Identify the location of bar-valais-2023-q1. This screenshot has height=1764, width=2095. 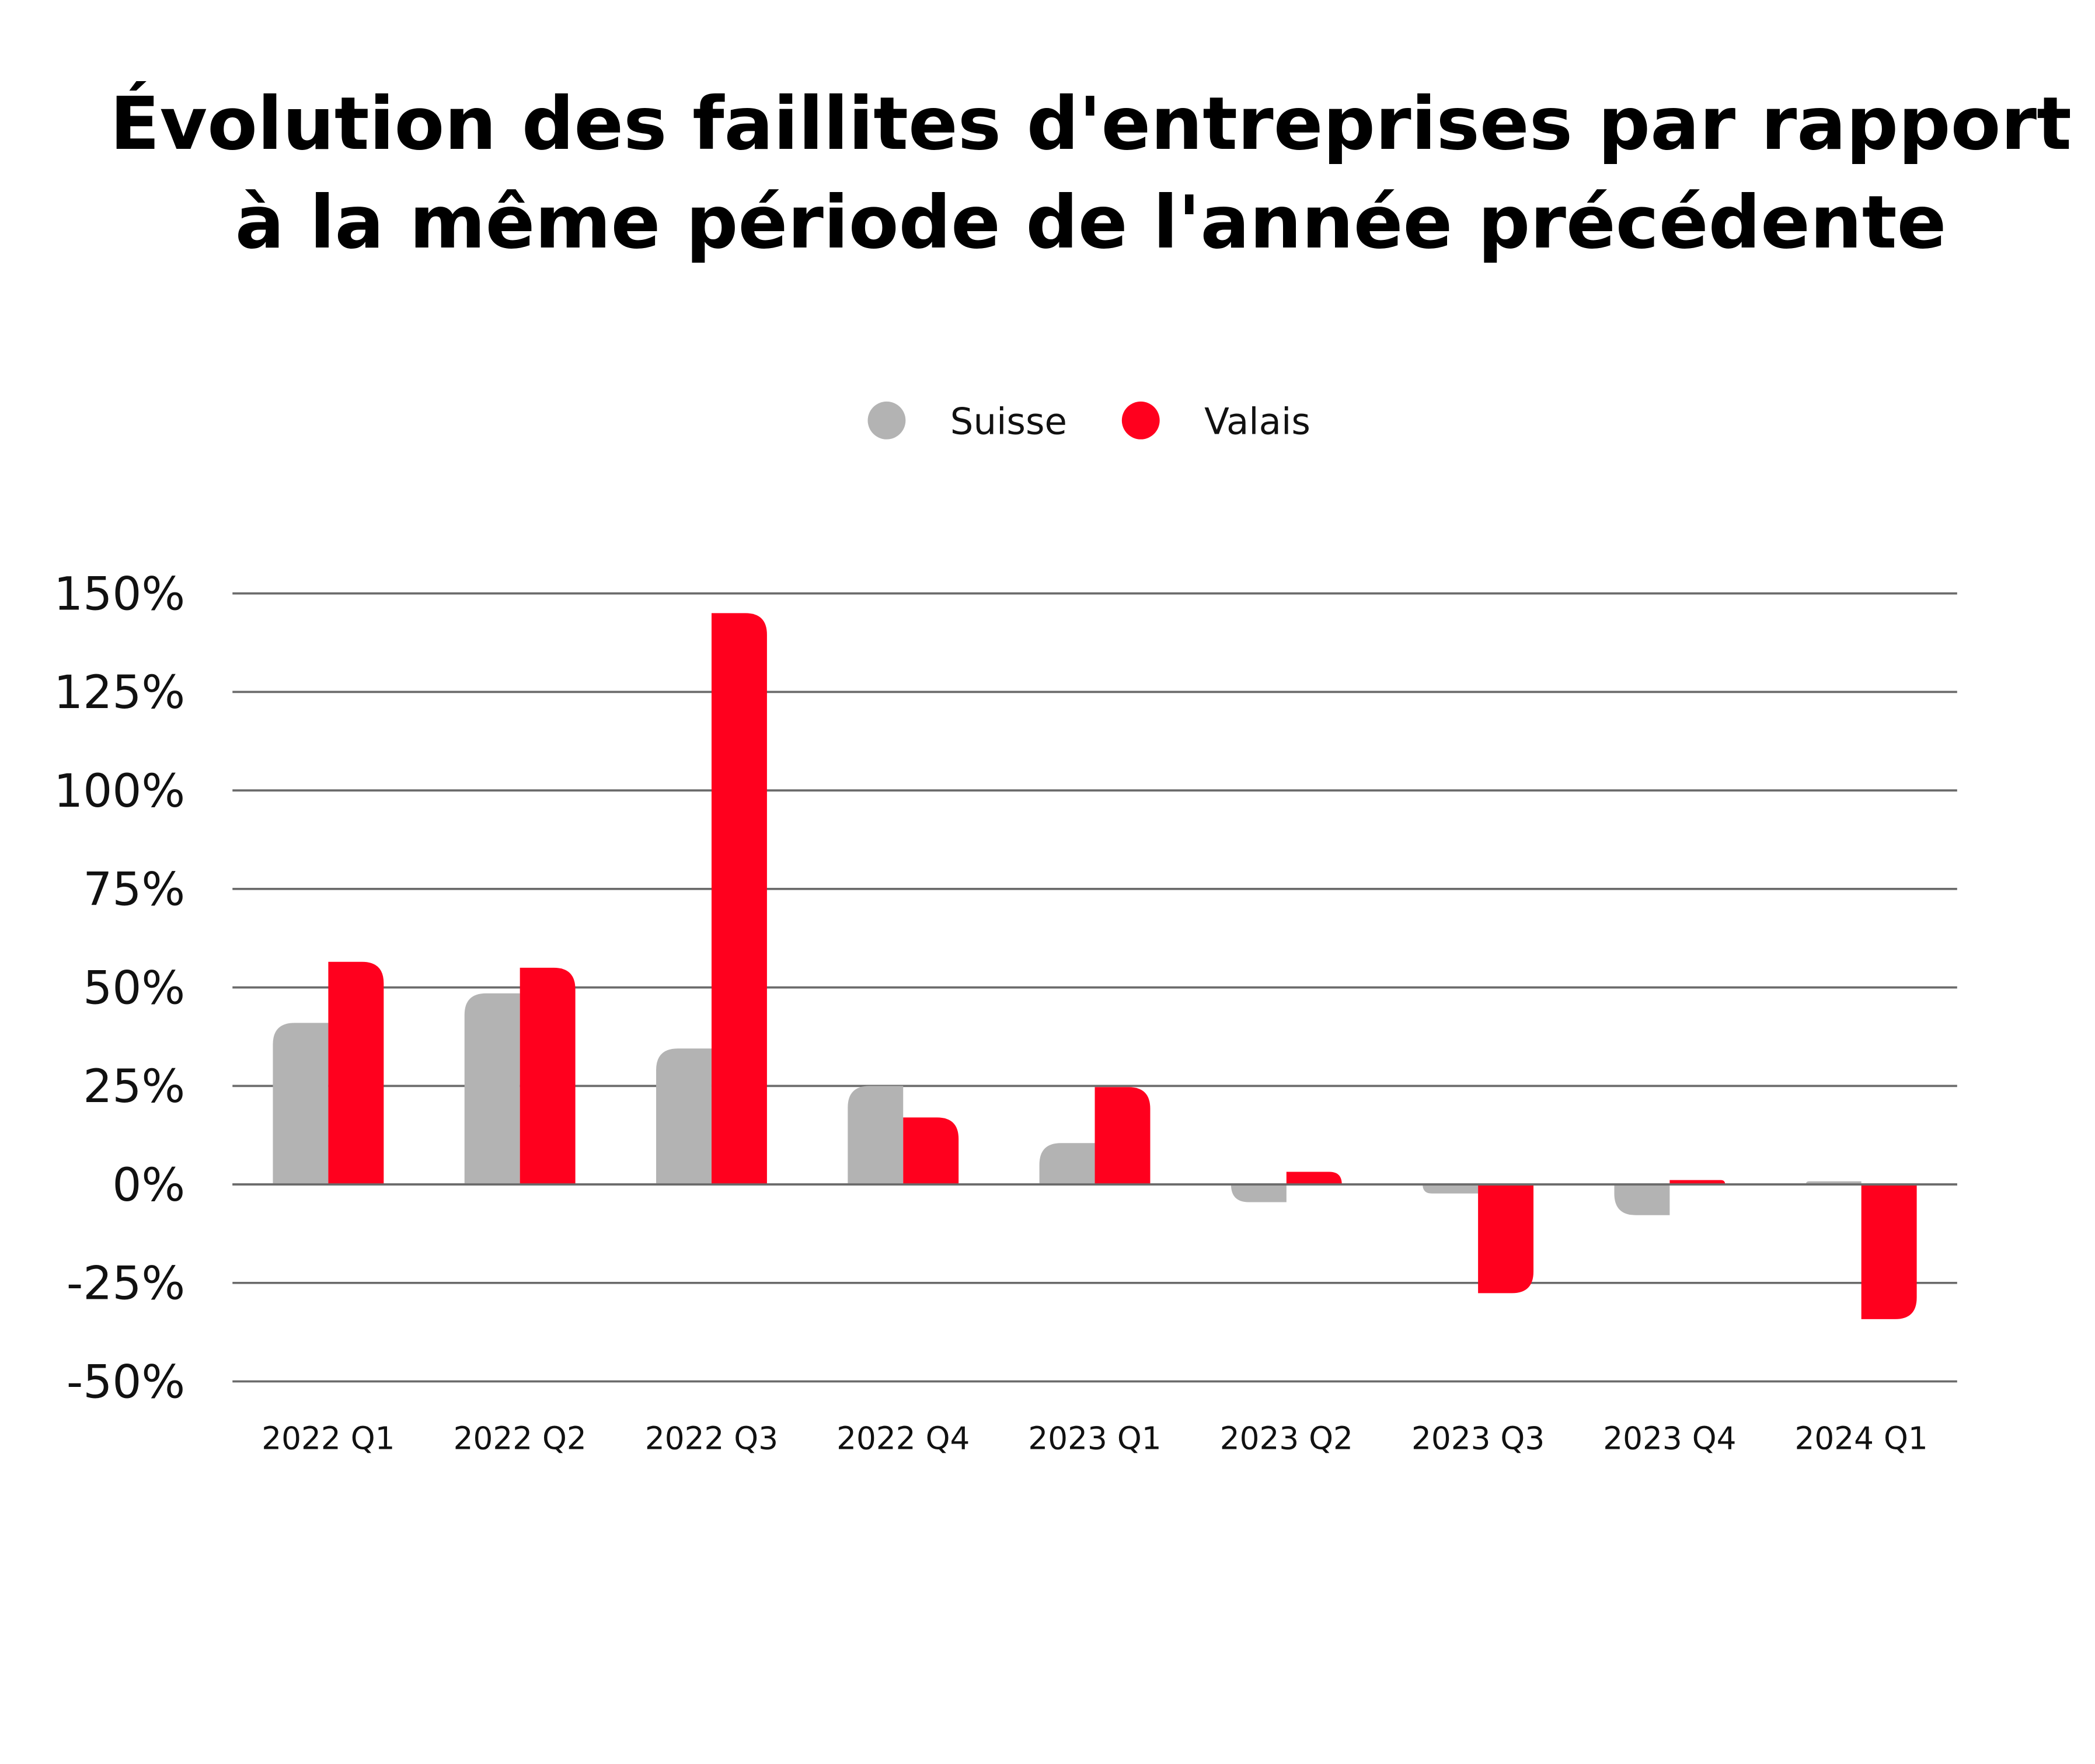
(1122, 1136).